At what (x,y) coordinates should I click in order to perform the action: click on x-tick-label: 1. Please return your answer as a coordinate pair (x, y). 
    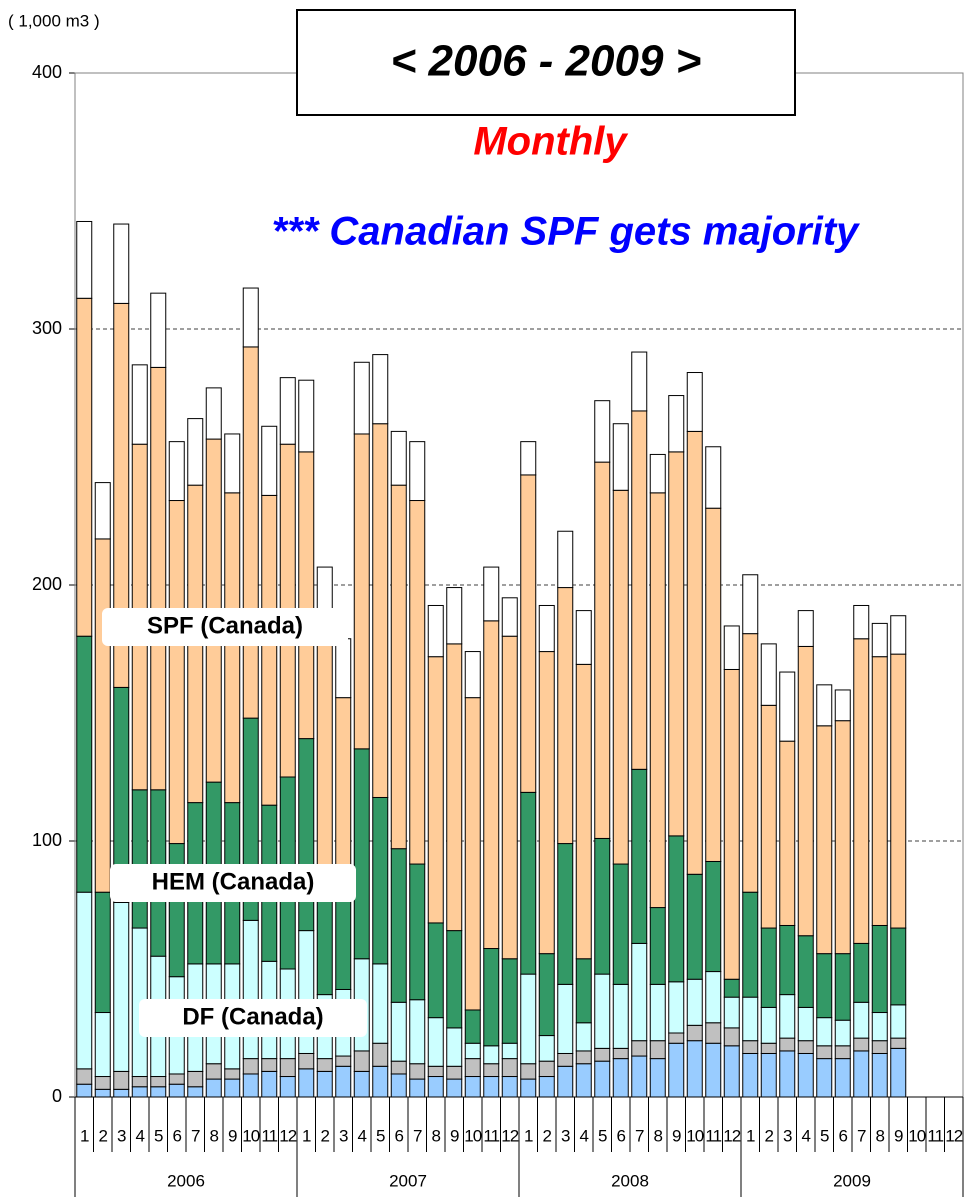
    Looking at the image, I should click on (528, 1135).